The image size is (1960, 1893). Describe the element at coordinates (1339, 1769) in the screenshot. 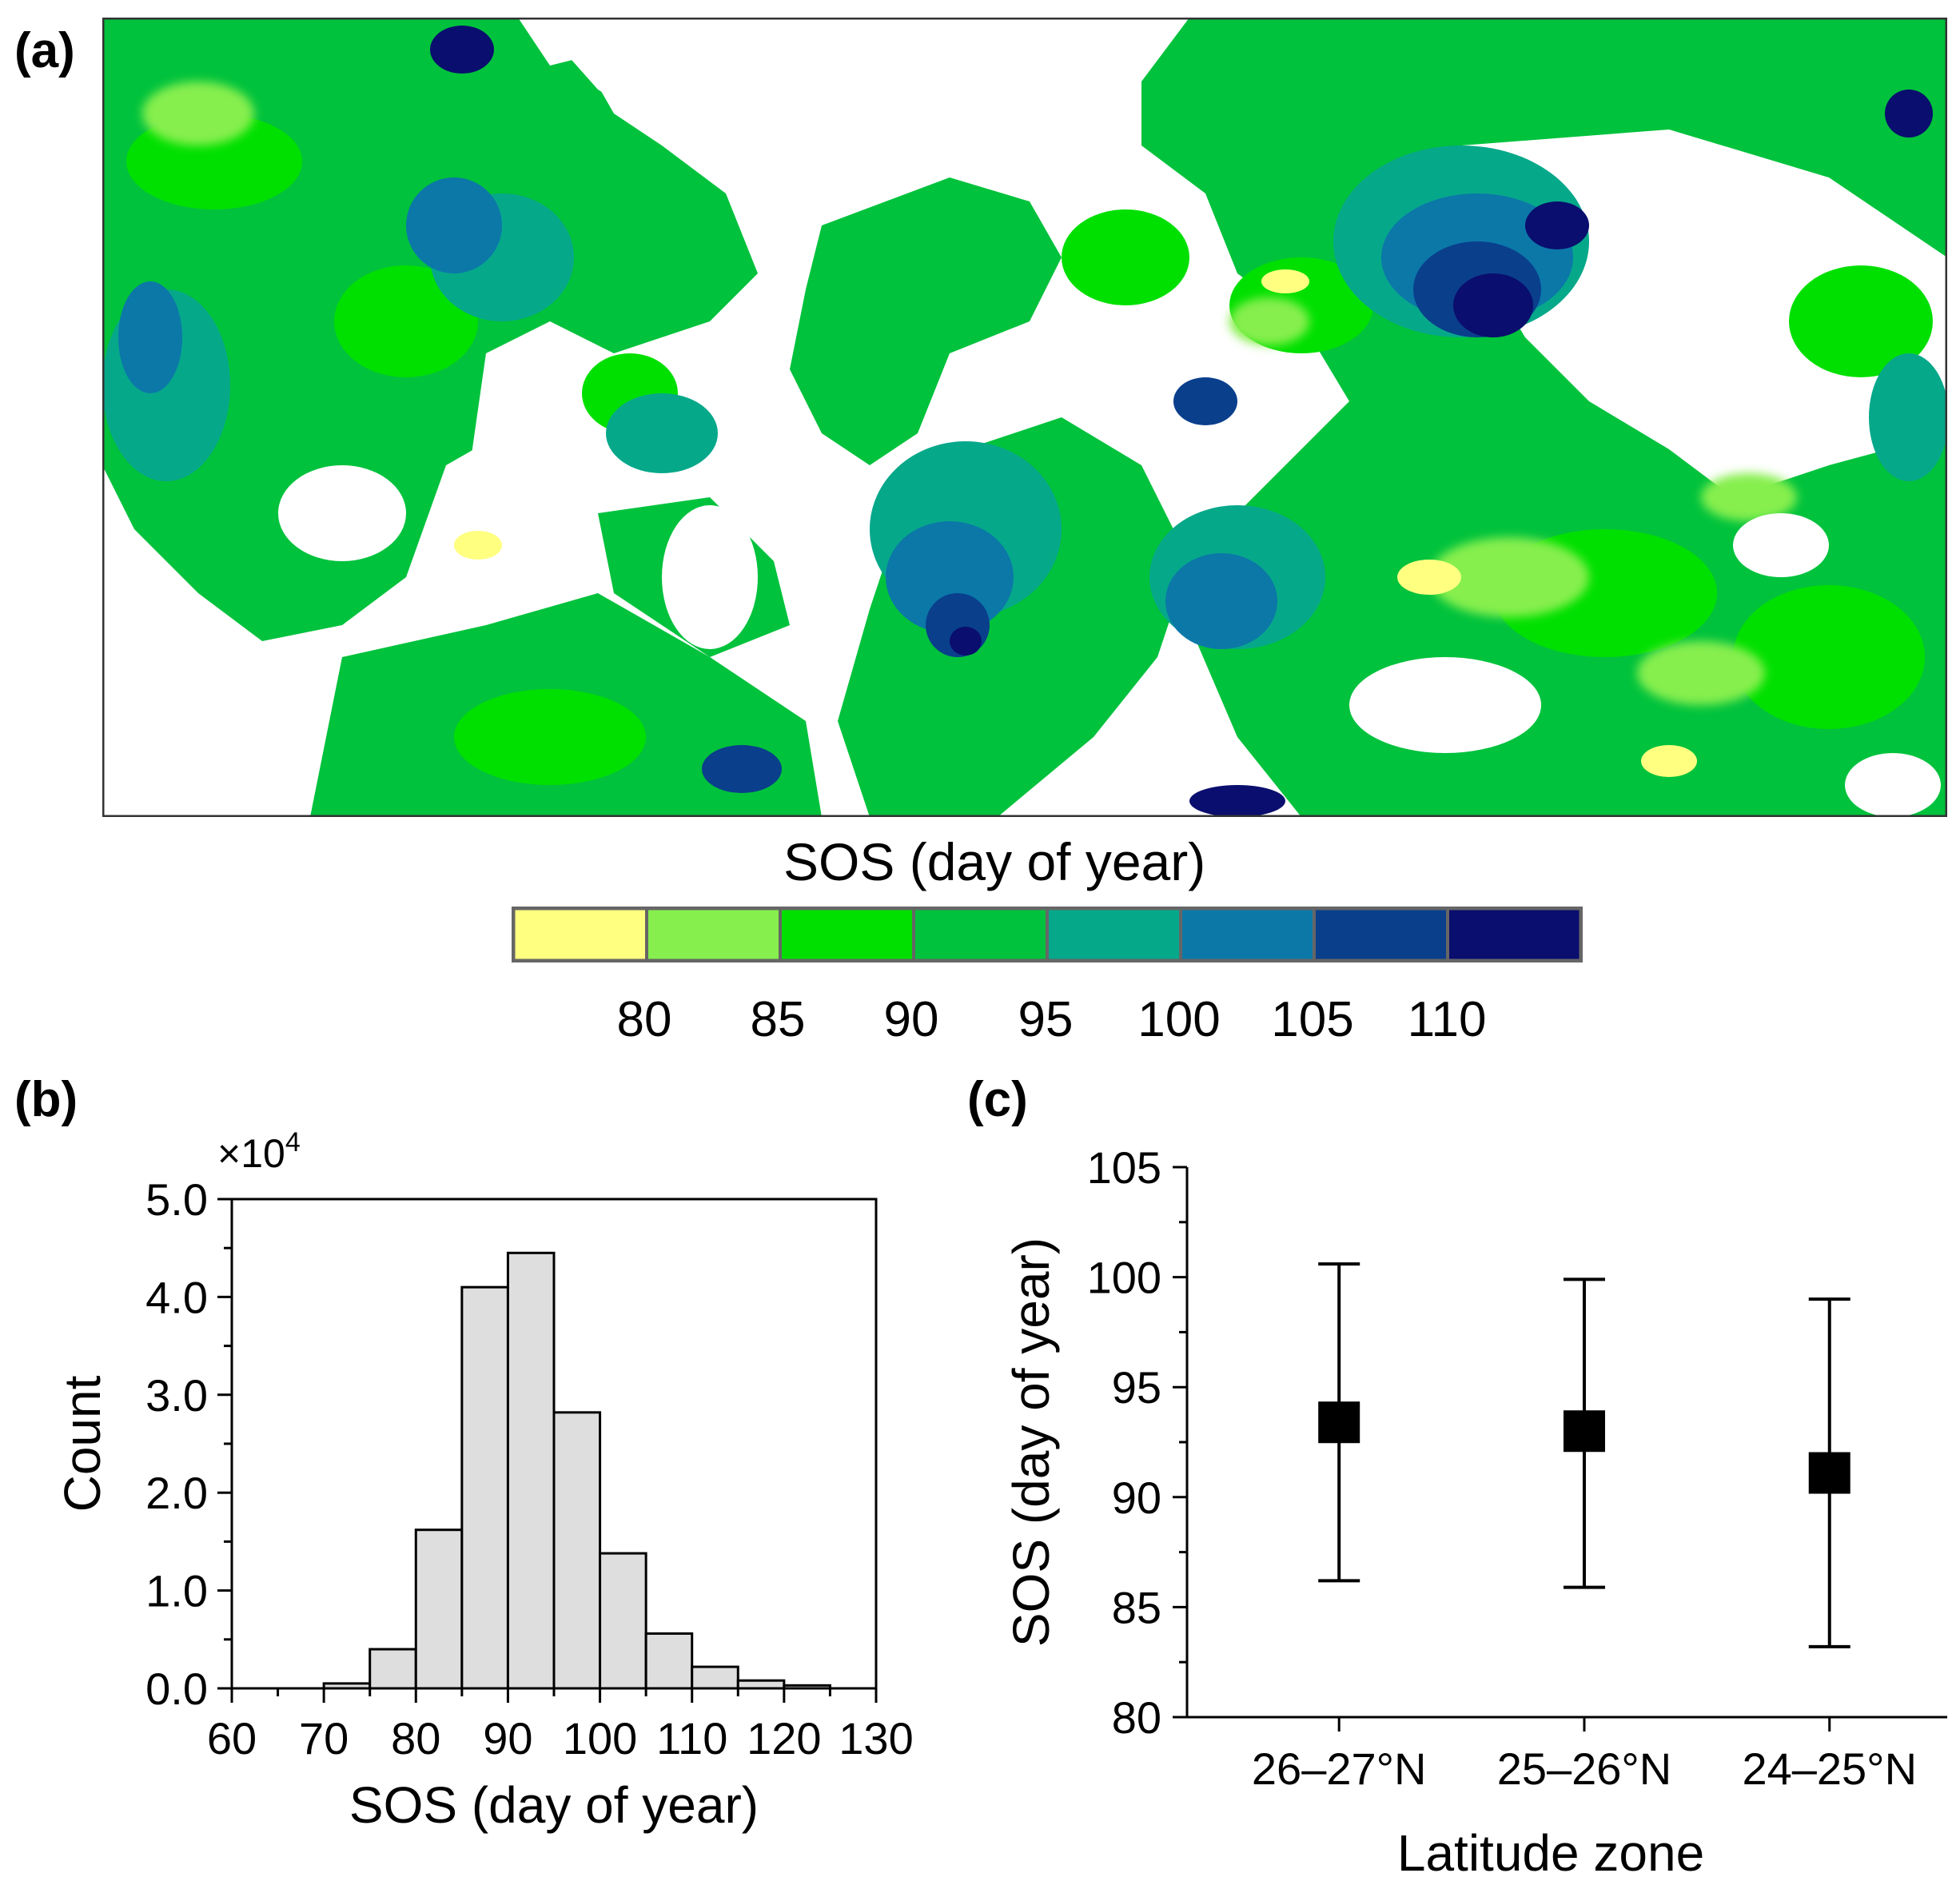

I see `pc-x-tick-label: 26–27°N` at that location.